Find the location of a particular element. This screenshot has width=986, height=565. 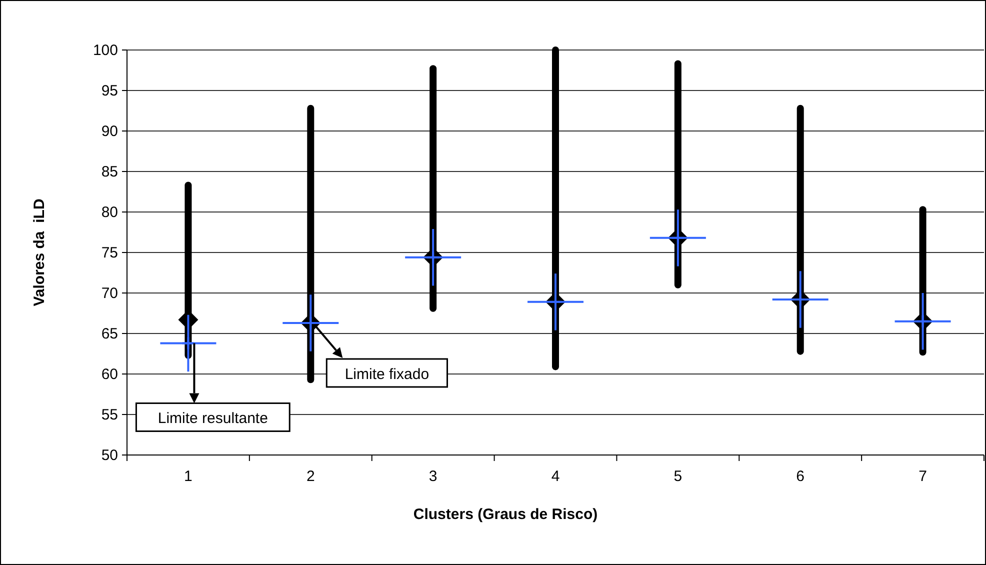

x-tick-label: 5 is located at coordinates (678, 476).